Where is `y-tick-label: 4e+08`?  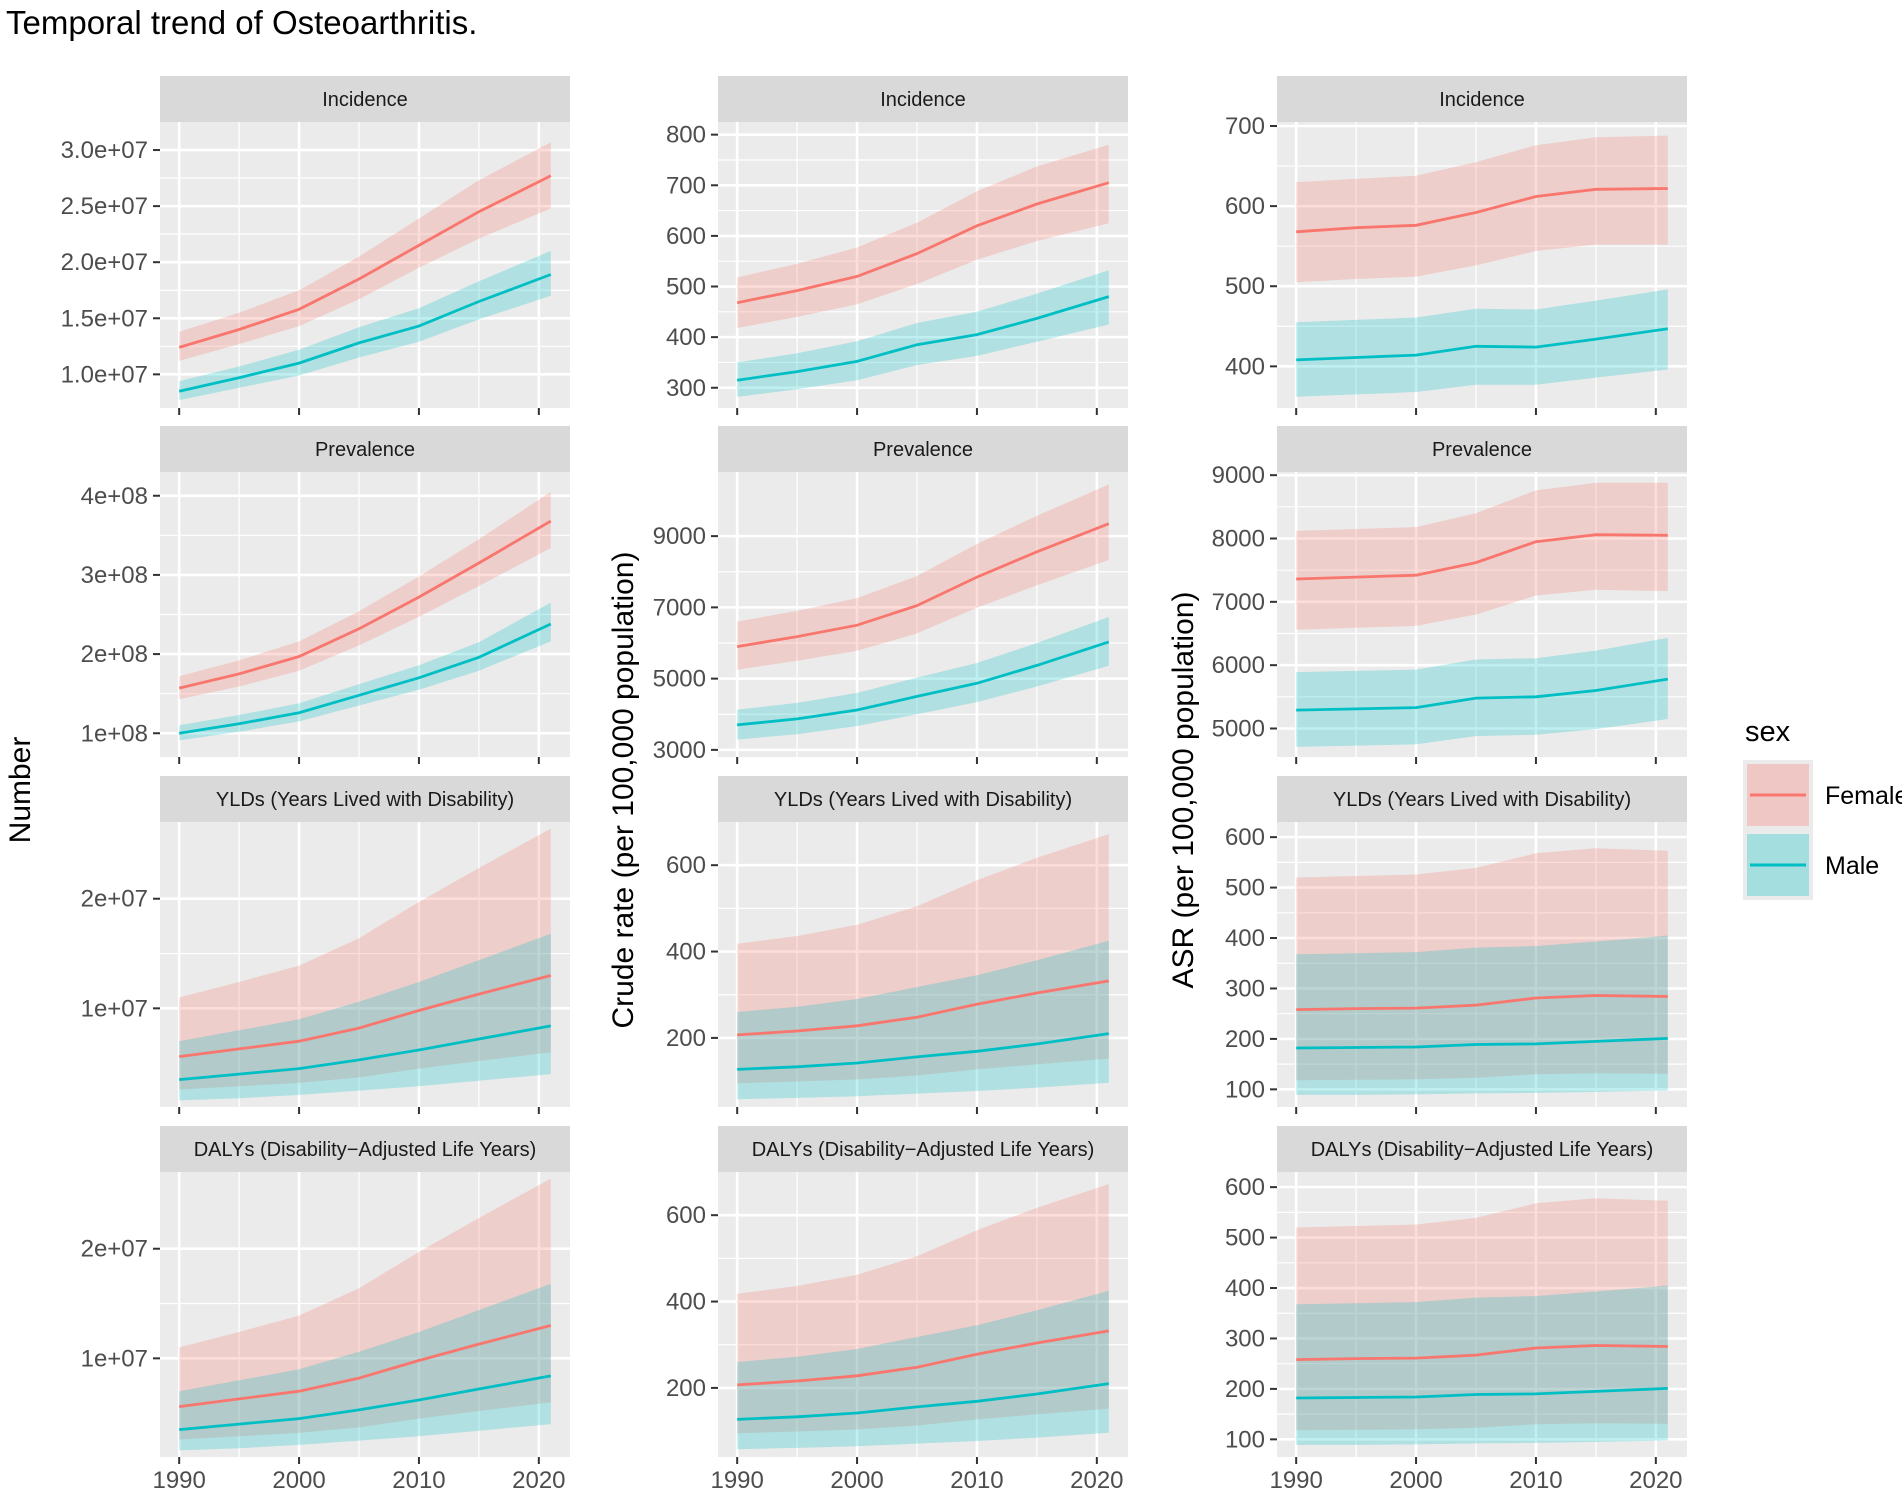
y-tick-label: 4e+08 is located at coordinates (114, 496).